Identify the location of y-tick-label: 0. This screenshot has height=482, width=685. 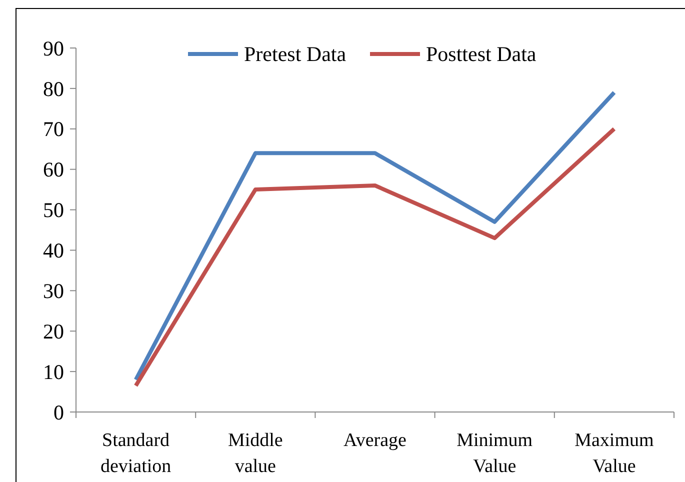
(59, 412).